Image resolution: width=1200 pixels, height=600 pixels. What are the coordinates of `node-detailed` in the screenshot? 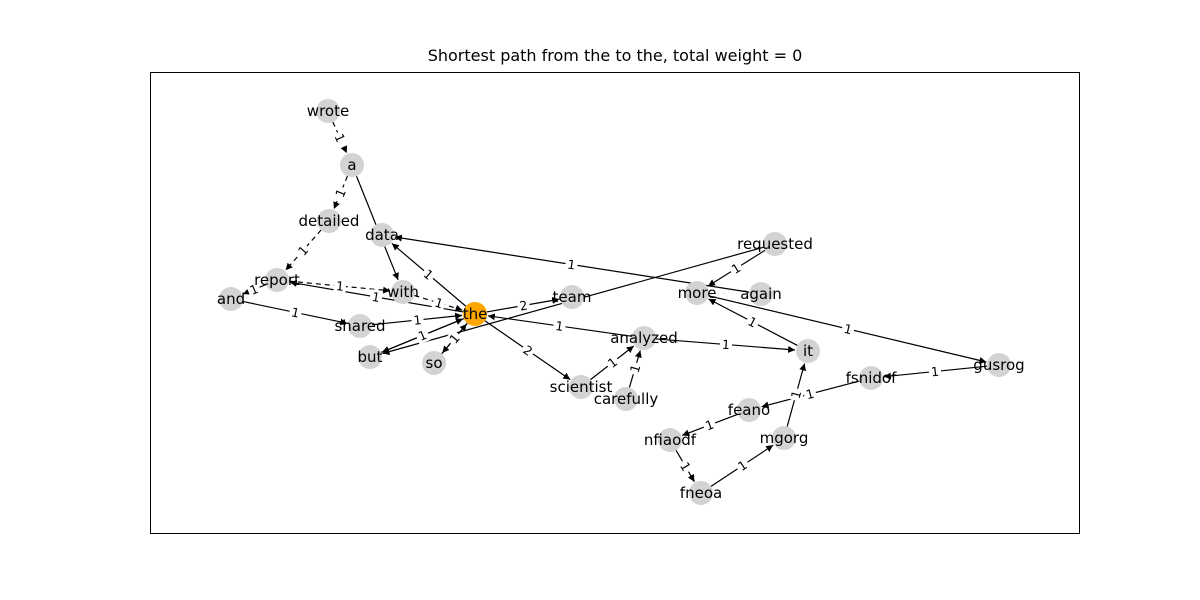 It's located at (329, 221).